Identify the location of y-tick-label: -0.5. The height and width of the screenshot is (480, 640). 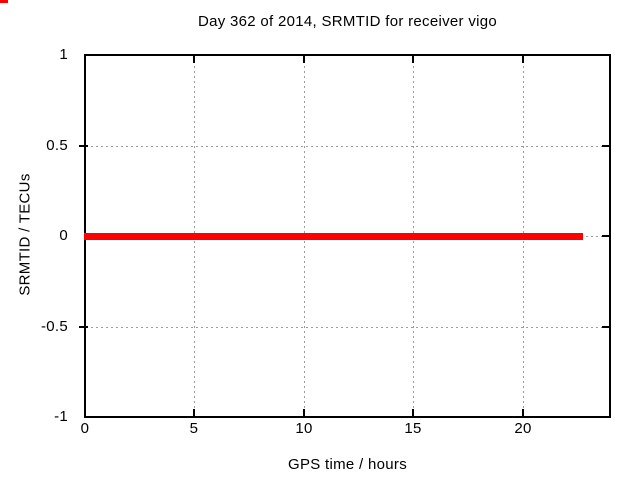
(54, 326).